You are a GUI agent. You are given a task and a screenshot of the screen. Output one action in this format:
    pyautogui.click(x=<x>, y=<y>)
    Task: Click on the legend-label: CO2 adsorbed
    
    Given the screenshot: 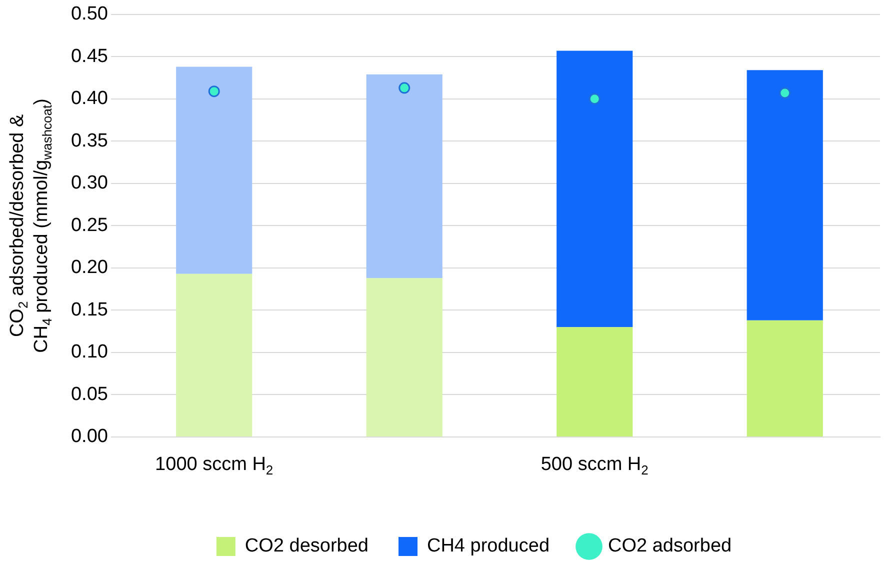 What is the action you would take?
    pyautogui.click(x=670, y=546)
    